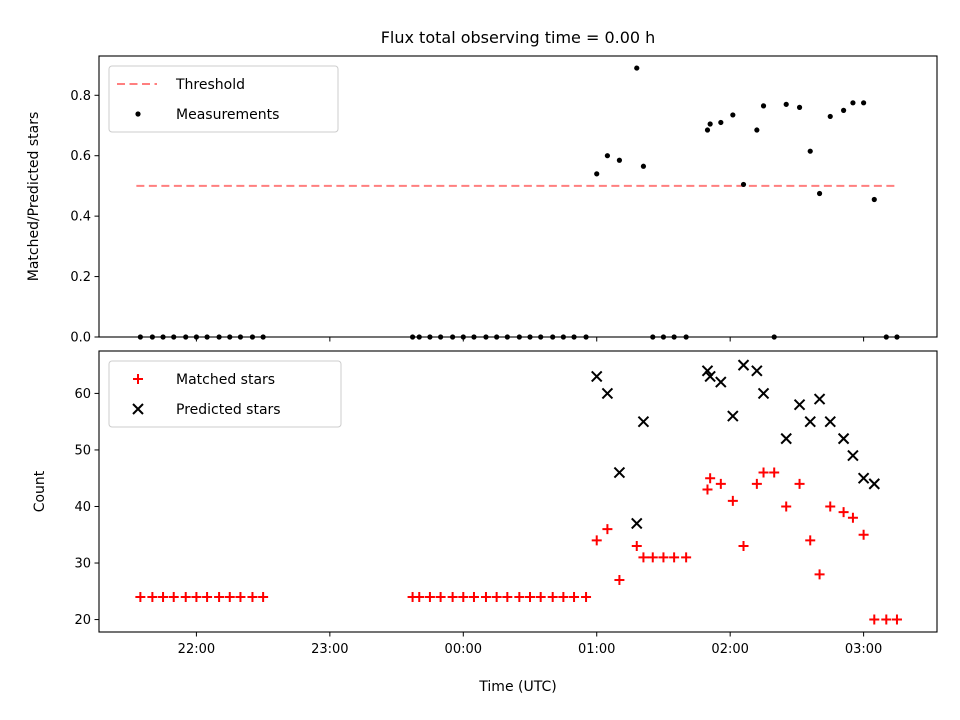  I want to click on x-tick-label: 00:00, so click(463, 649).